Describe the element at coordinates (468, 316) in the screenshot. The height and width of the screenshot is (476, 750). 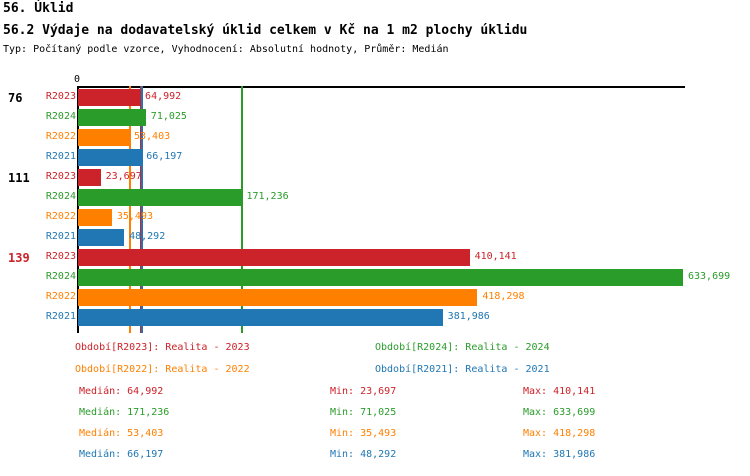
I see `bar-value-label: 381,986` at that location.